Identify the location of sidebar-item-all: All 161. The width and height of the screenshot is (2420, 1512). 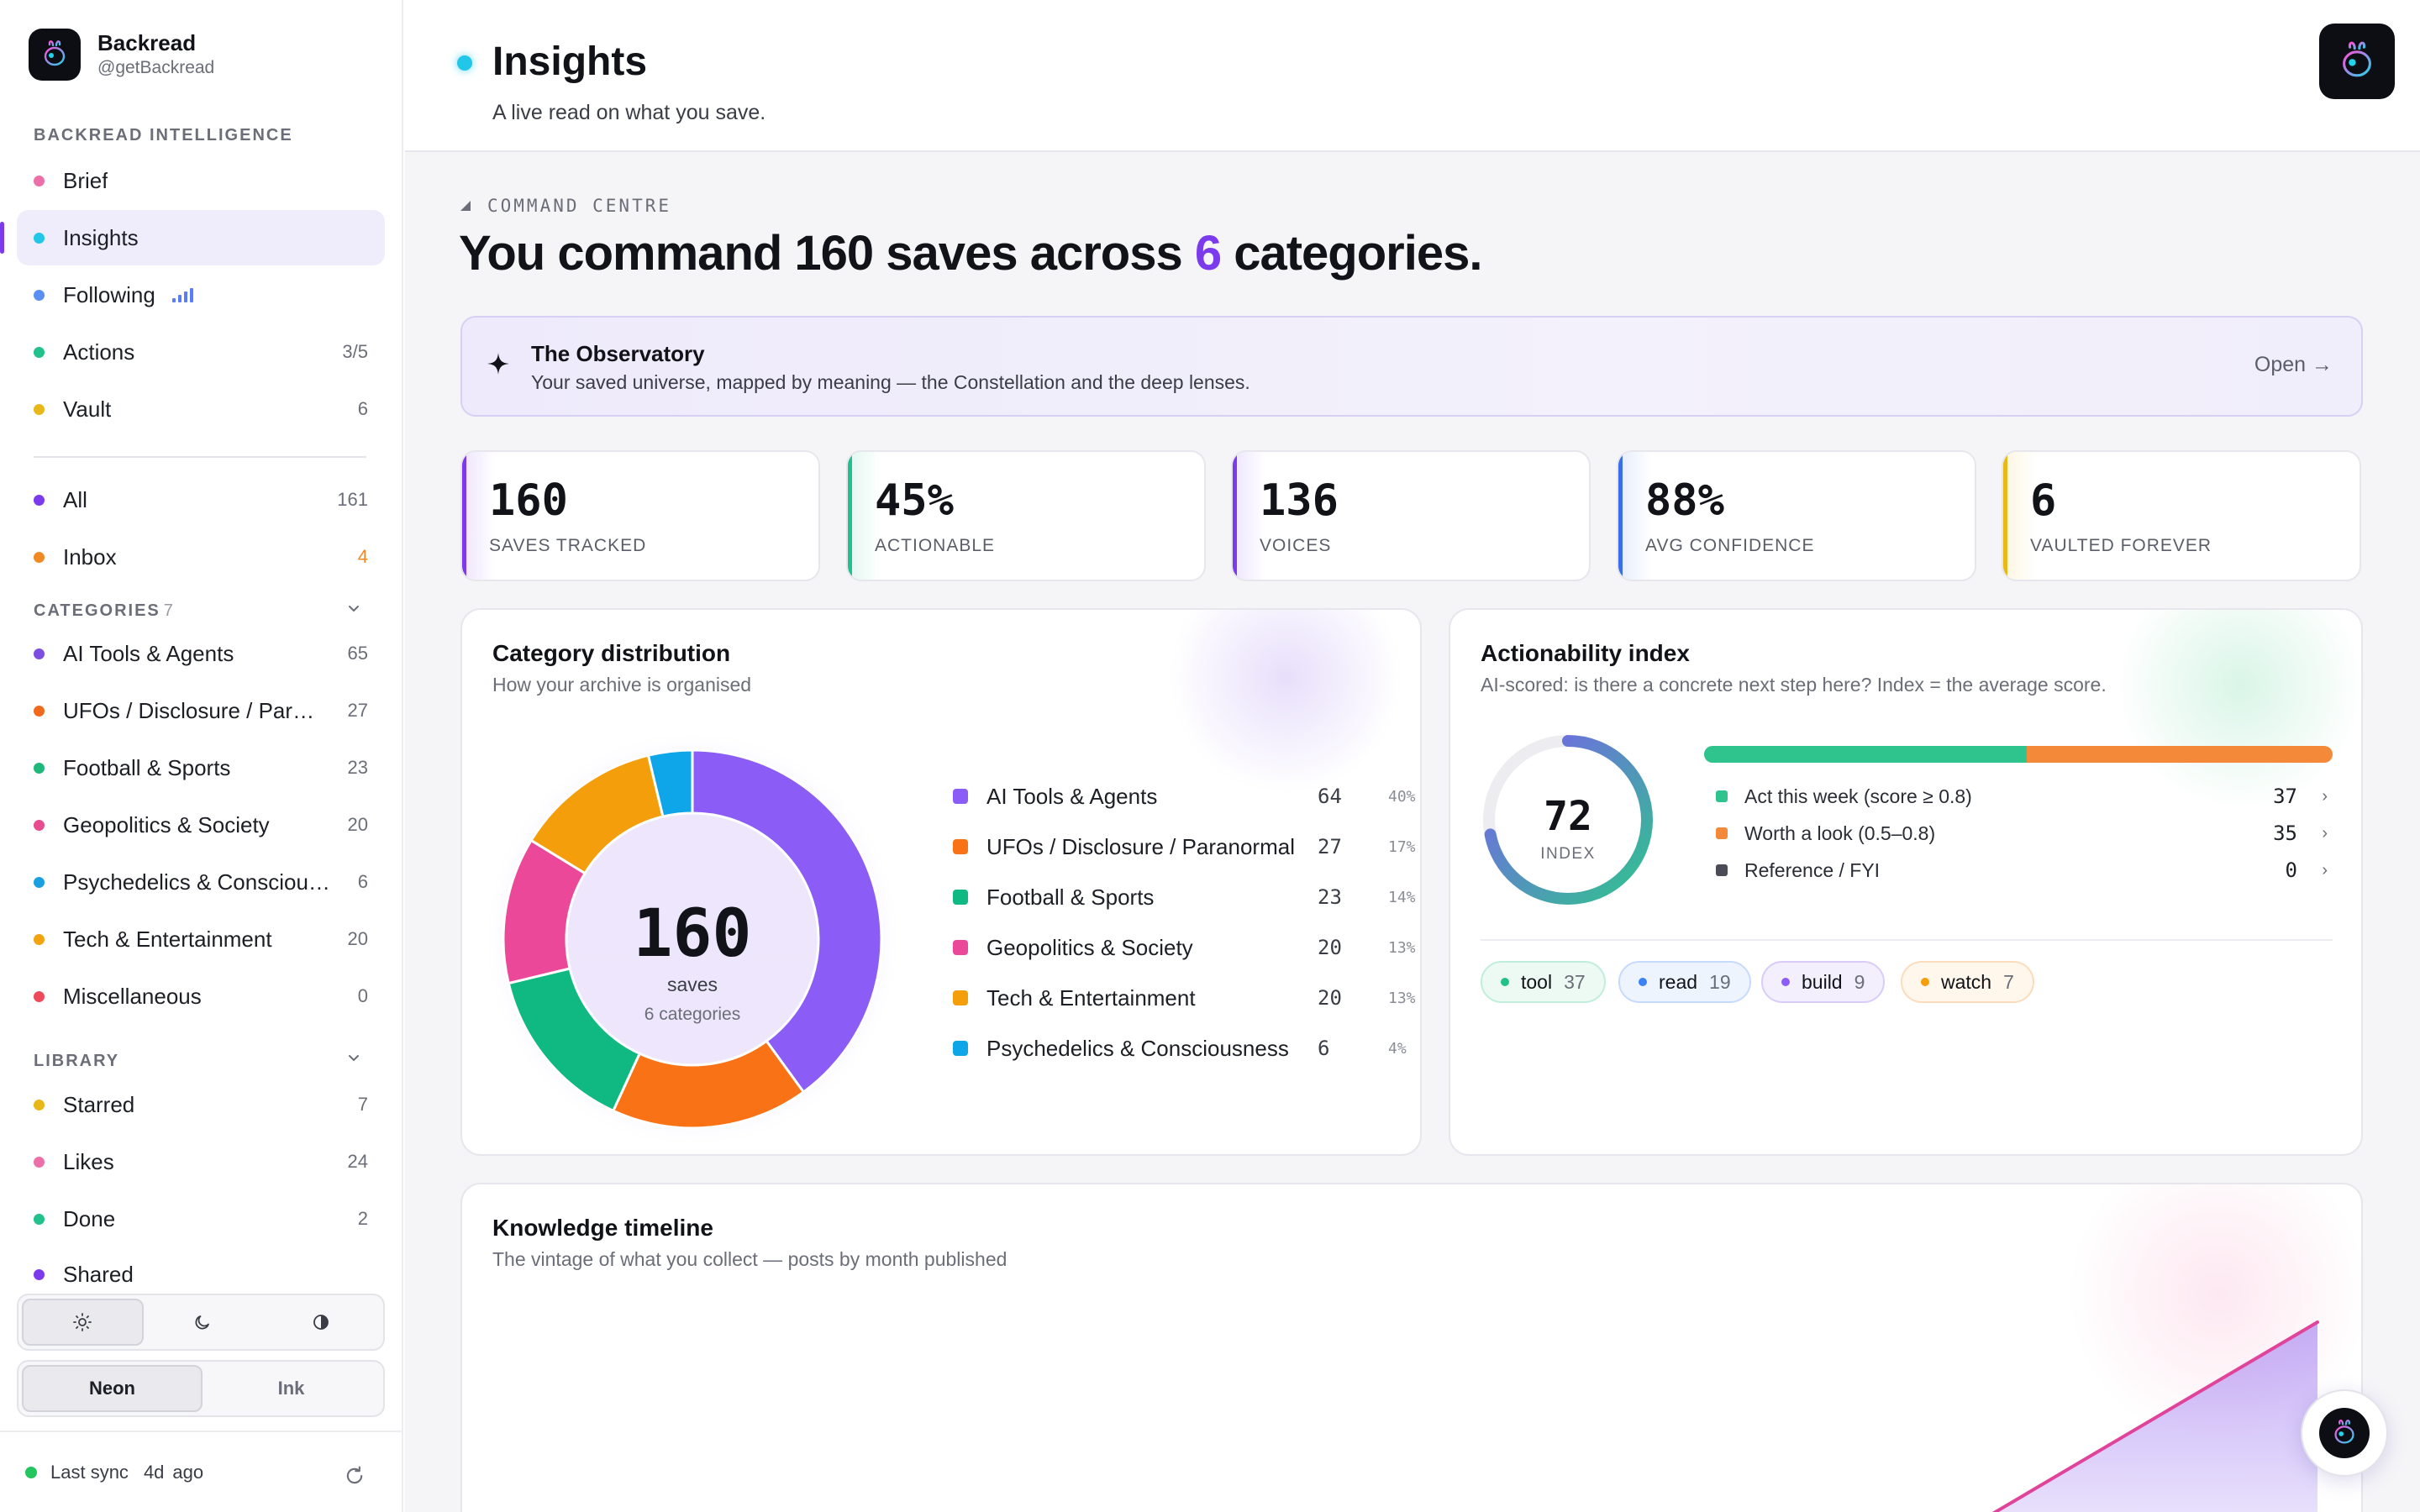
(201, 500).